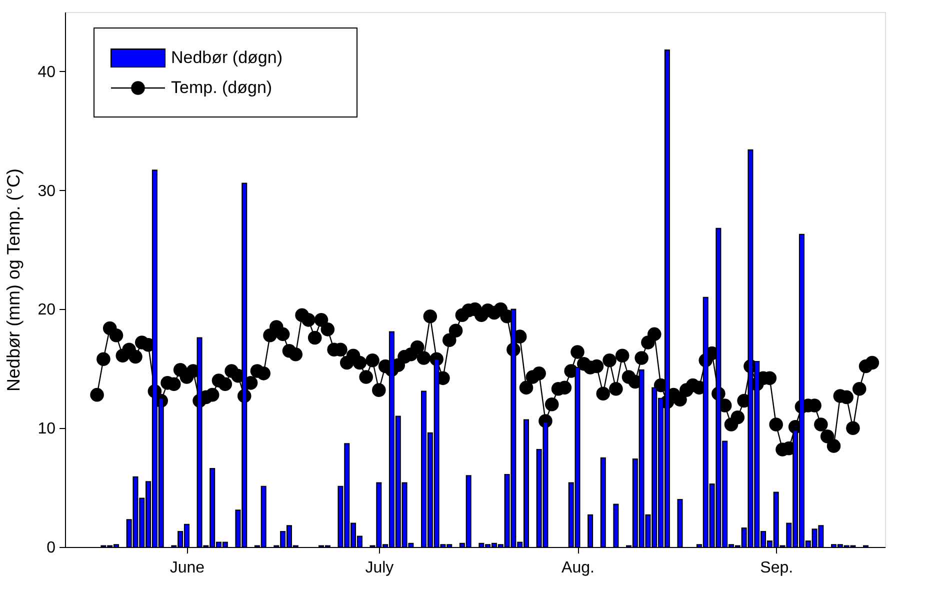 The width and height of the screenshot is (933, 598). What do you see at coordinates (777, 568) in the screenshot?
I see `x-tick-label: Sep.` at bounding box center [777, 568].